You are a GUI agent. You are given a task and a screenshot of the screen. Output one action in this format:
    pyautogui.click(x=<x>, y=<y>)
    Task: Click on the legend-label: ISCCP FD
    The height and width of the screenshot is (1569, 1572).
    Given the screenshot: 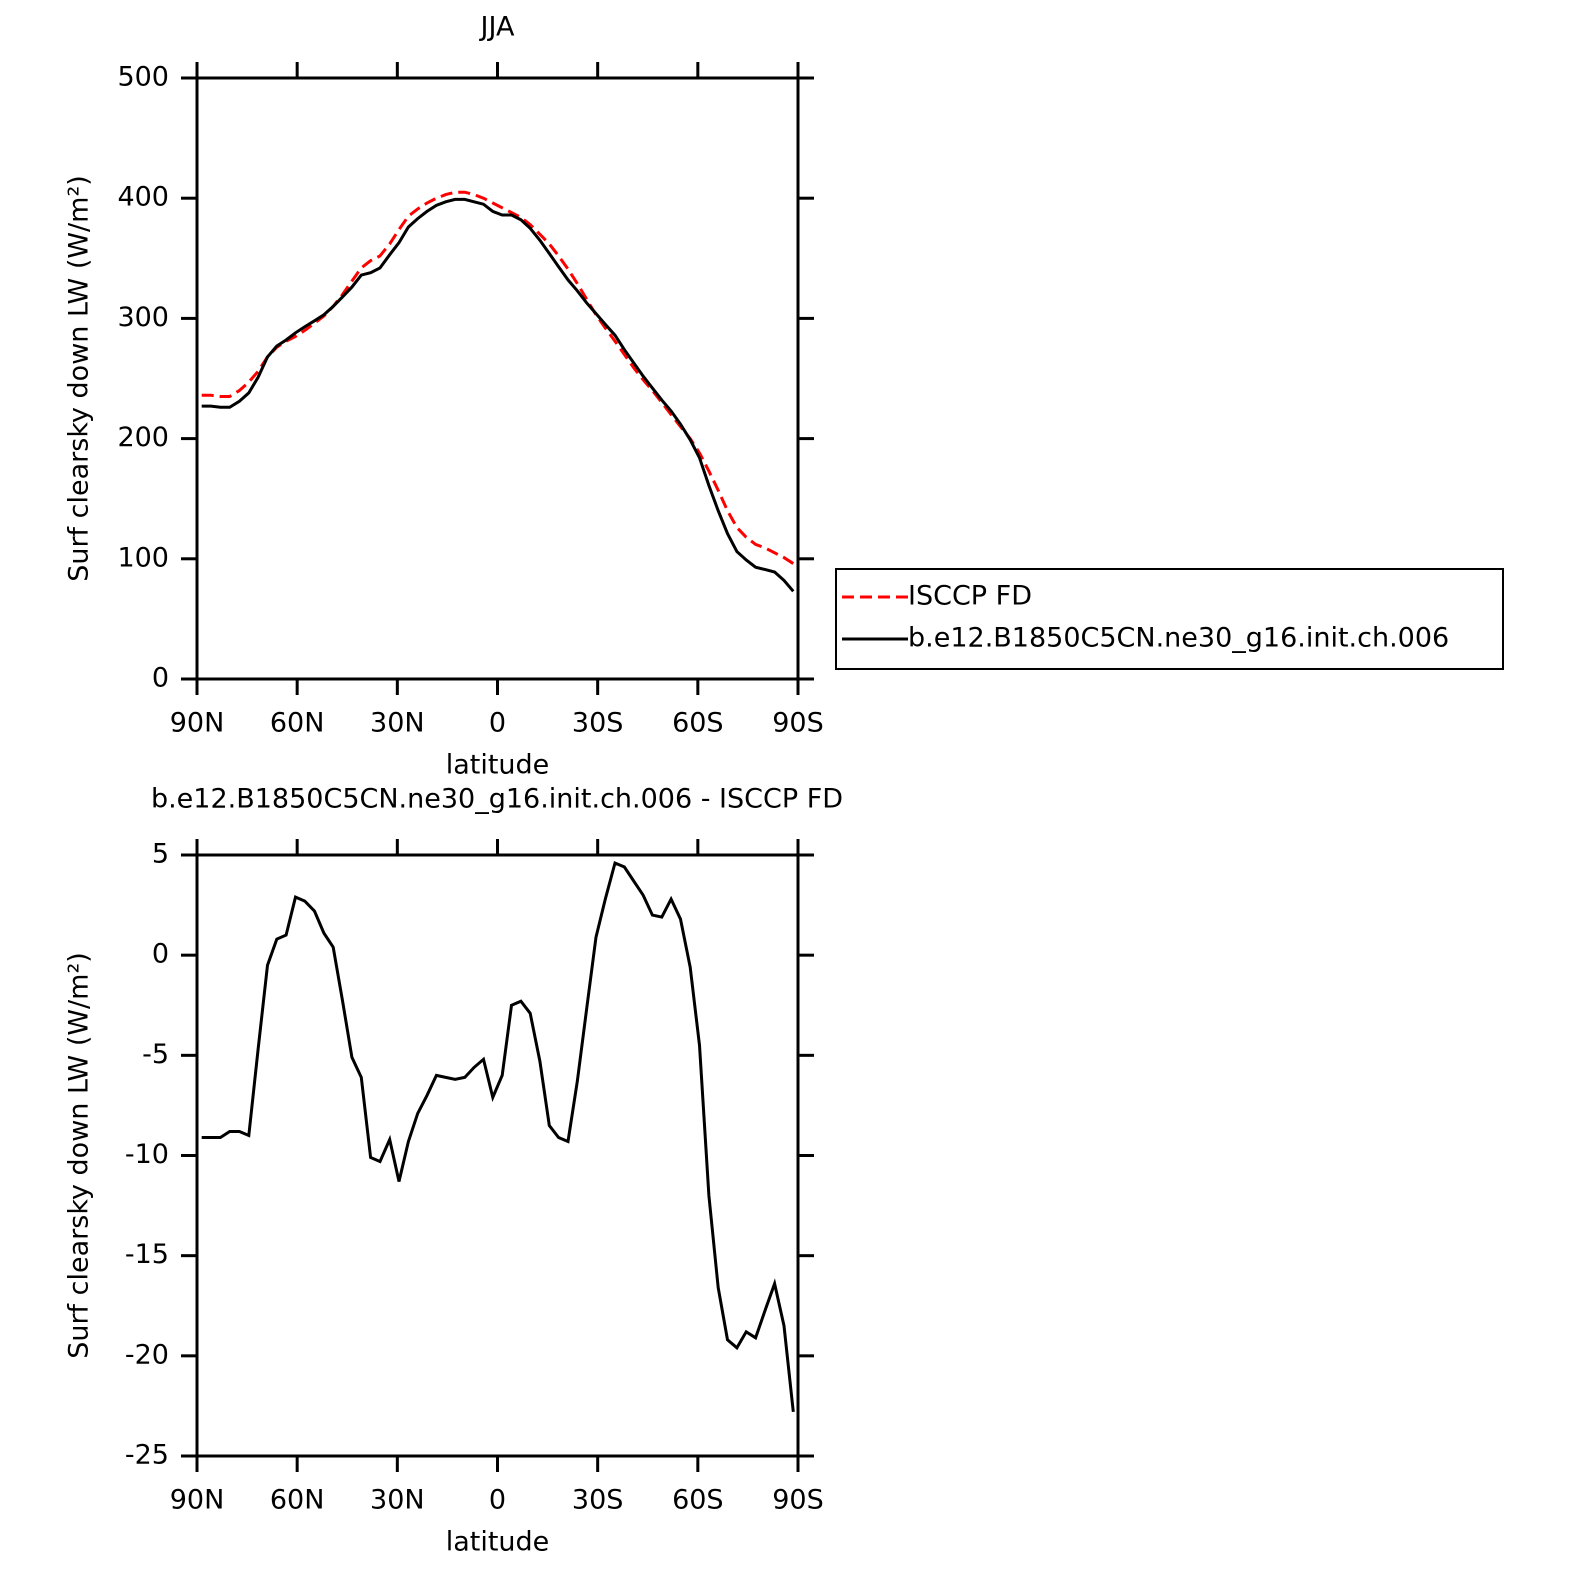 What is the action you would take?
    pyautogui.click(x=970, y=596)
    